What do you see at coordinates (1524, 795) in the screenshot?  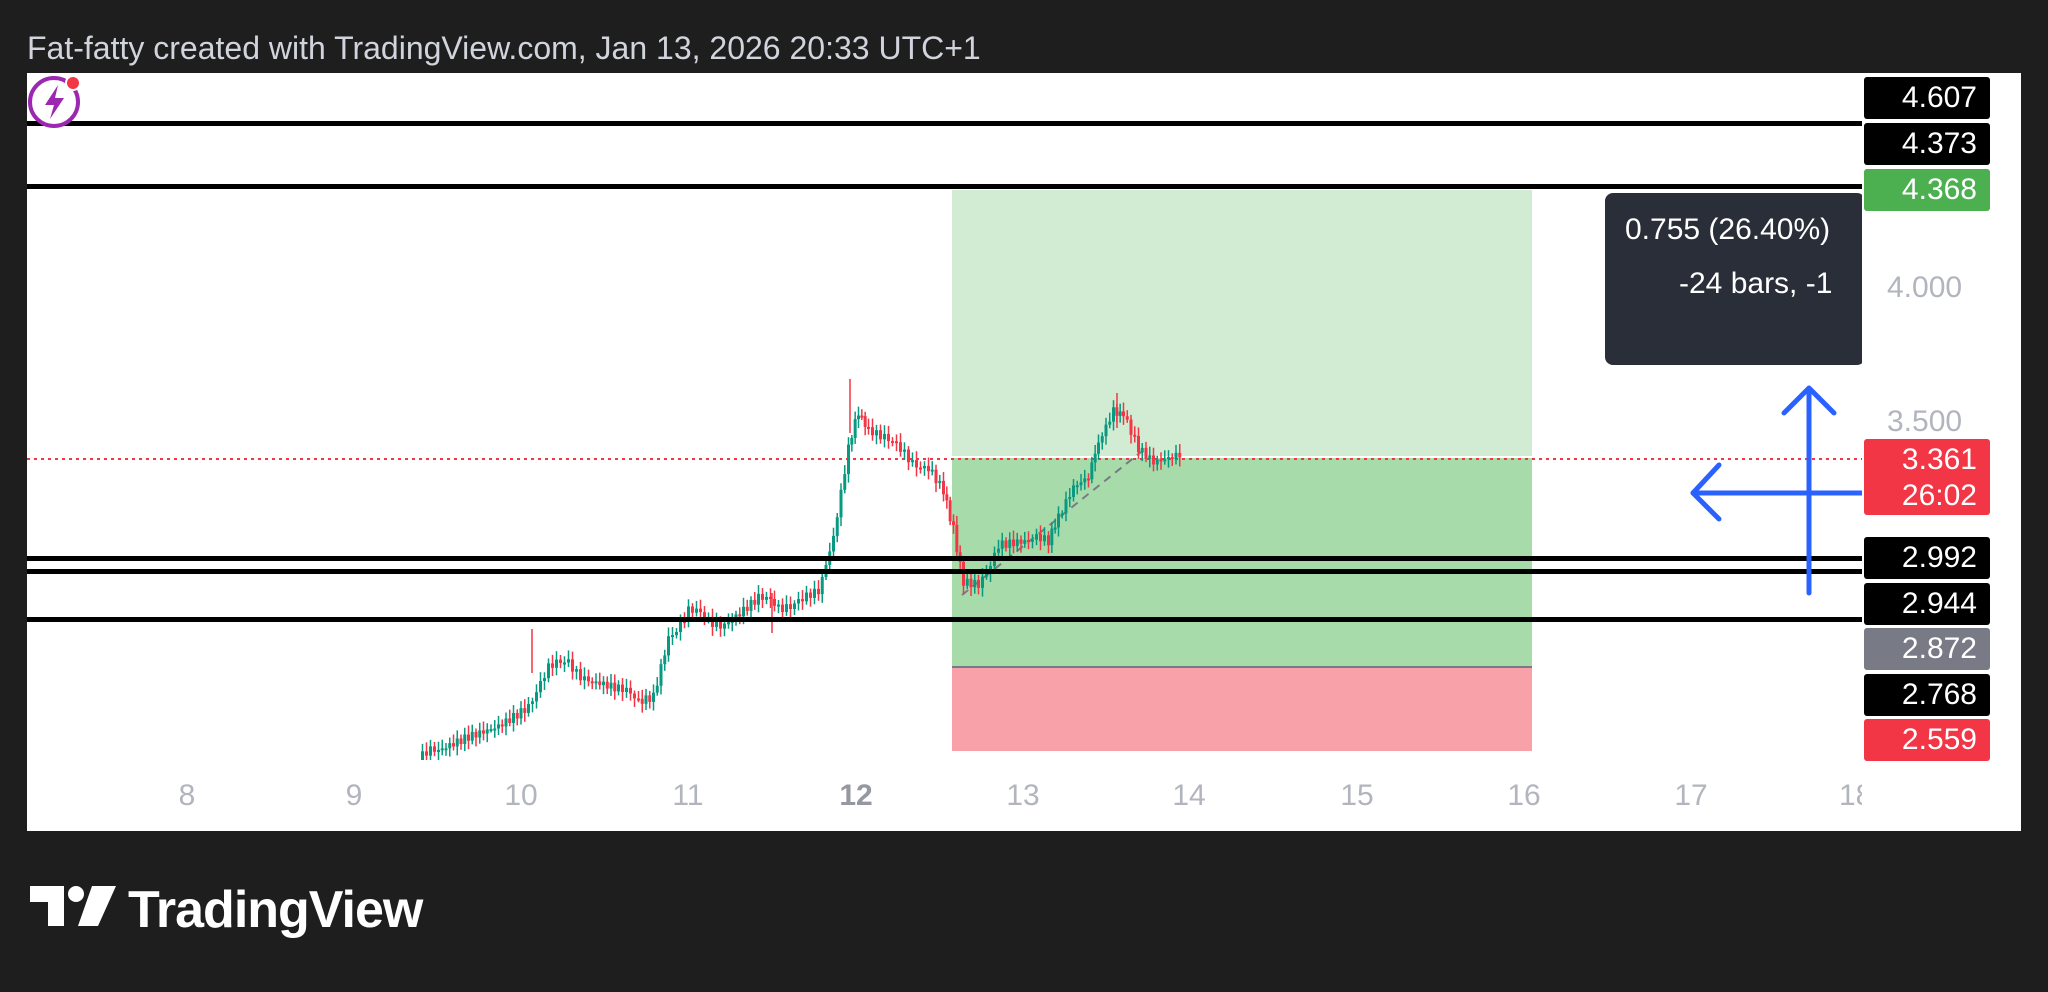 I see `time-tick: 16` at bounding box center [1524, 795].